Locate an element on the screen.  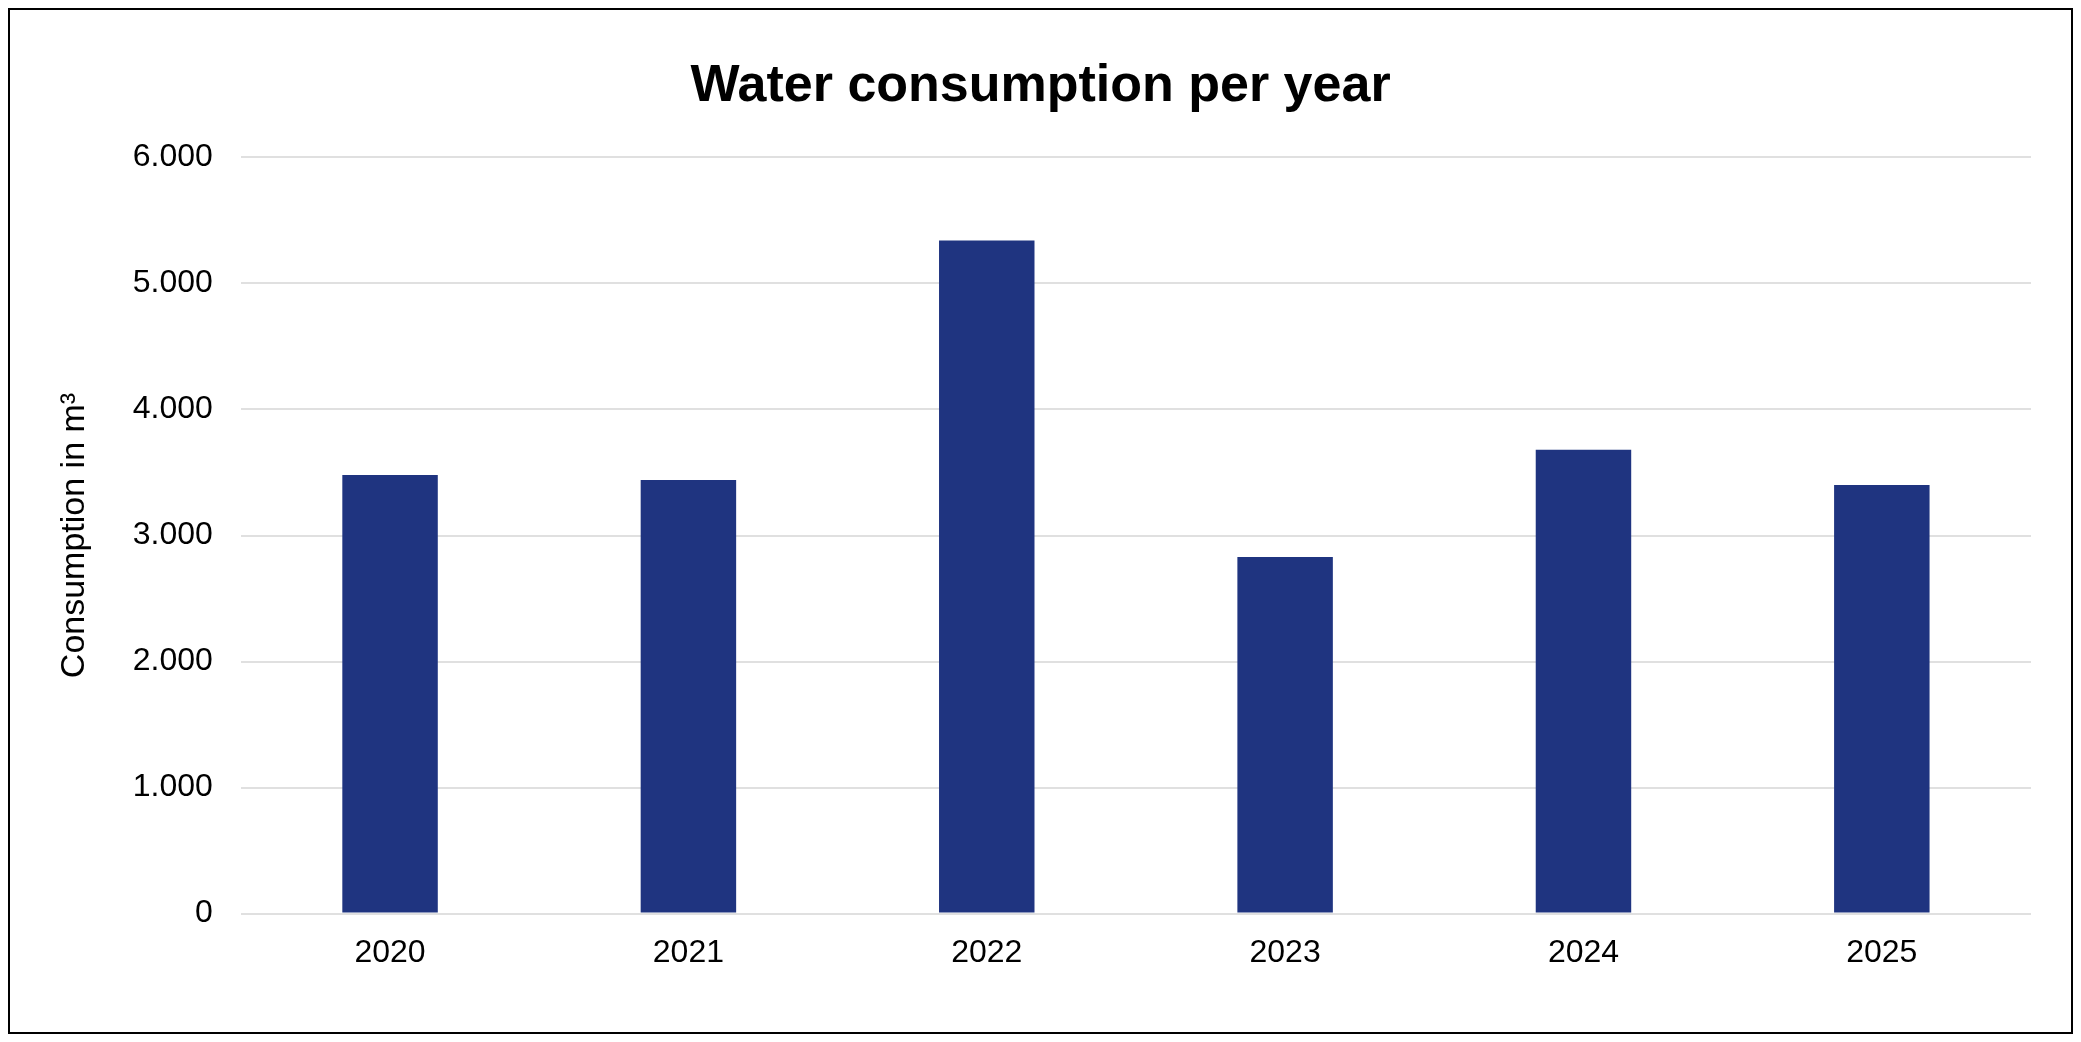
x-tick-label: 2025 is located at coordinates (1882, 950).